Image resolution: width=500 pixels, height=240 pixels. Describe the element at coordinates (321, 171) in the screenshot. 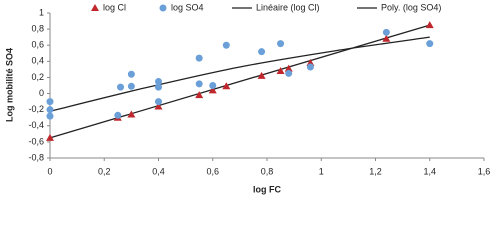

I see `x-tick-label: 1` at that location.